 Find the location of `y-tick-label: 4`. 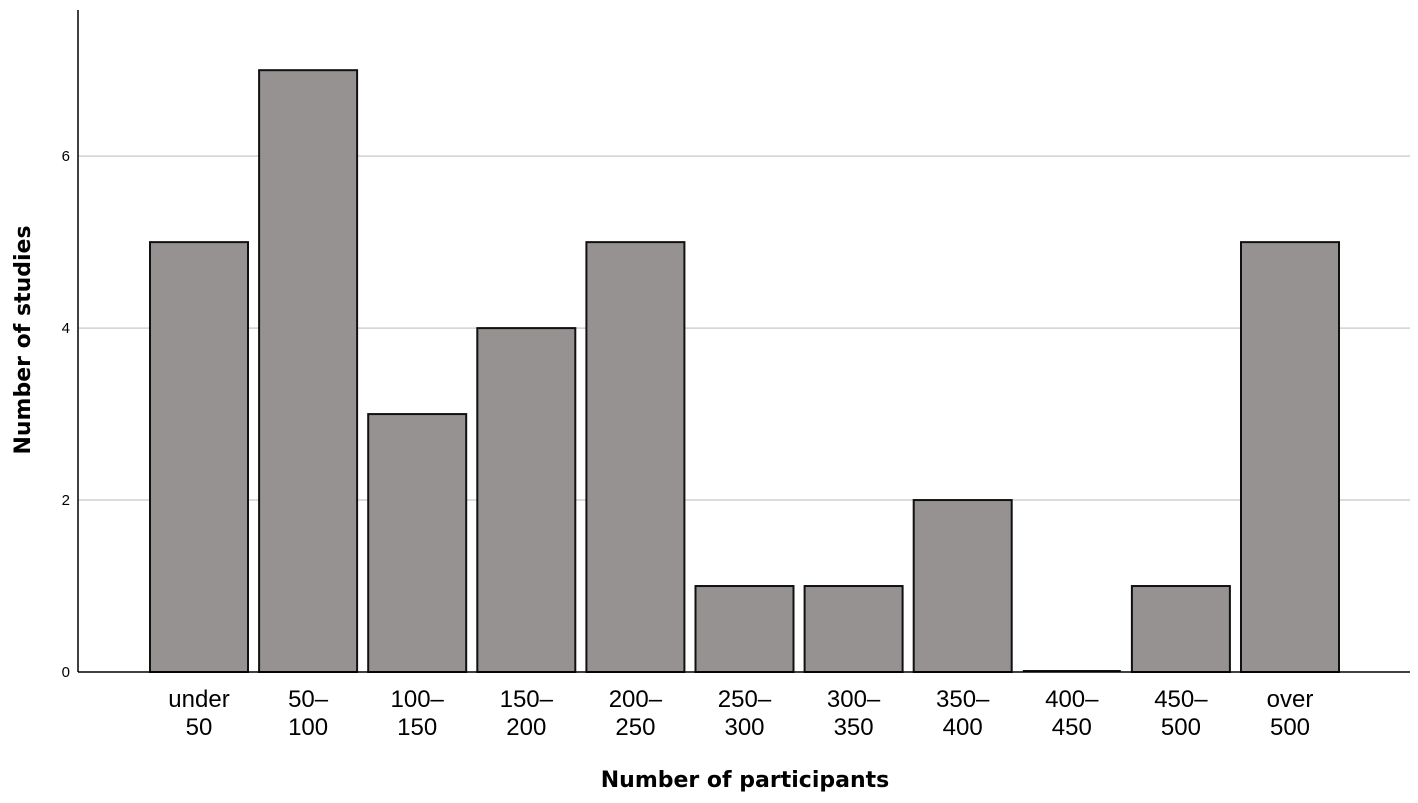

y-tick-label: 4 is located at coordinates (66, 328).